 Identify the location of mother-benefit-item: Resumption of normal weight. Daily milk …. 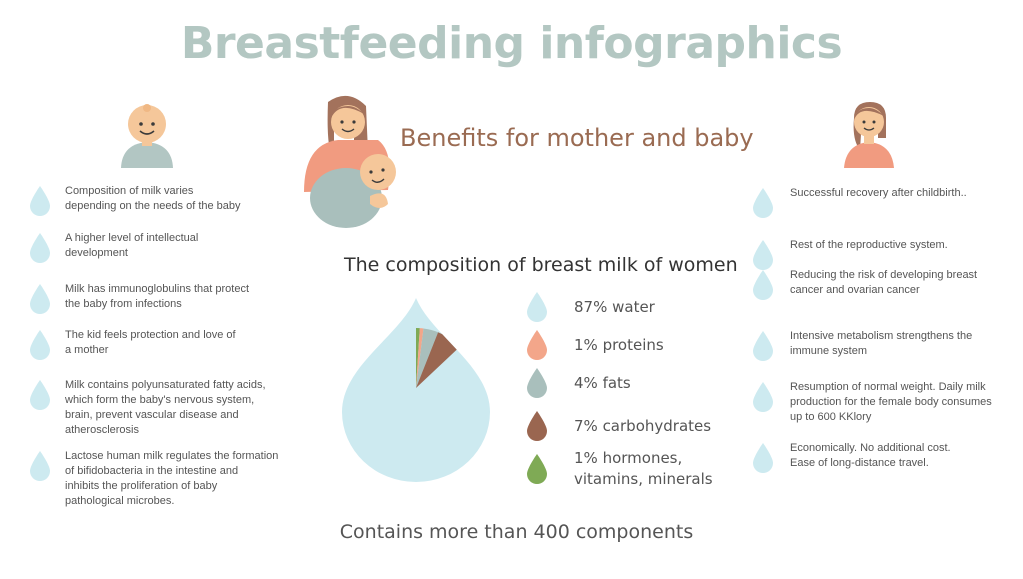
(878, 402).